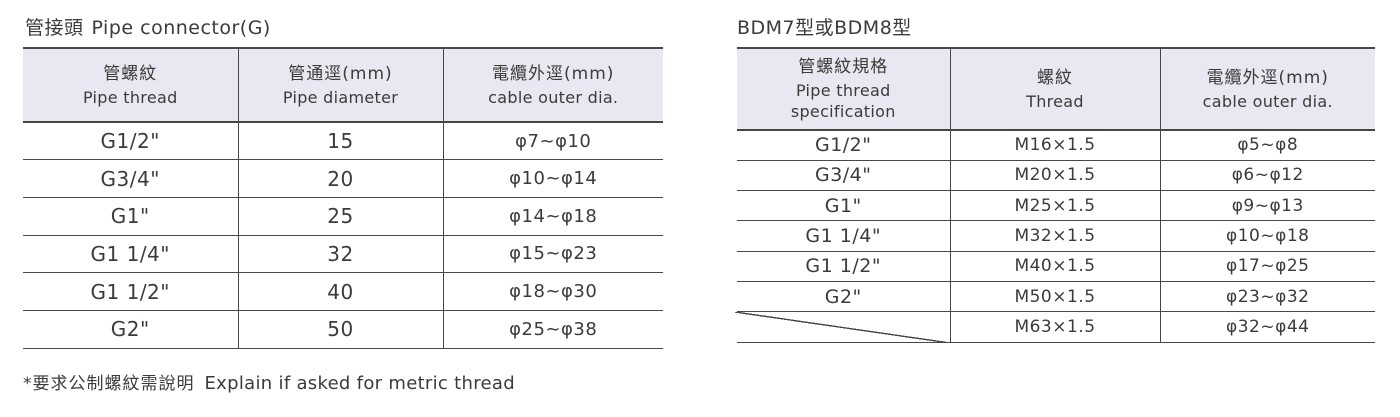  I want to click on cell-pipe-thread: G1 1/4", so click(131, 254).